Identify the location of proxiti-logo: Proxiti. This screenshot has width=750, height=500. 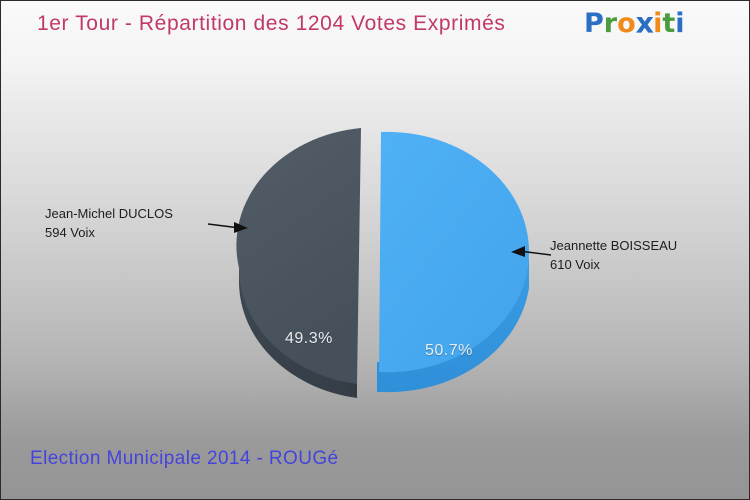
(634, 23).